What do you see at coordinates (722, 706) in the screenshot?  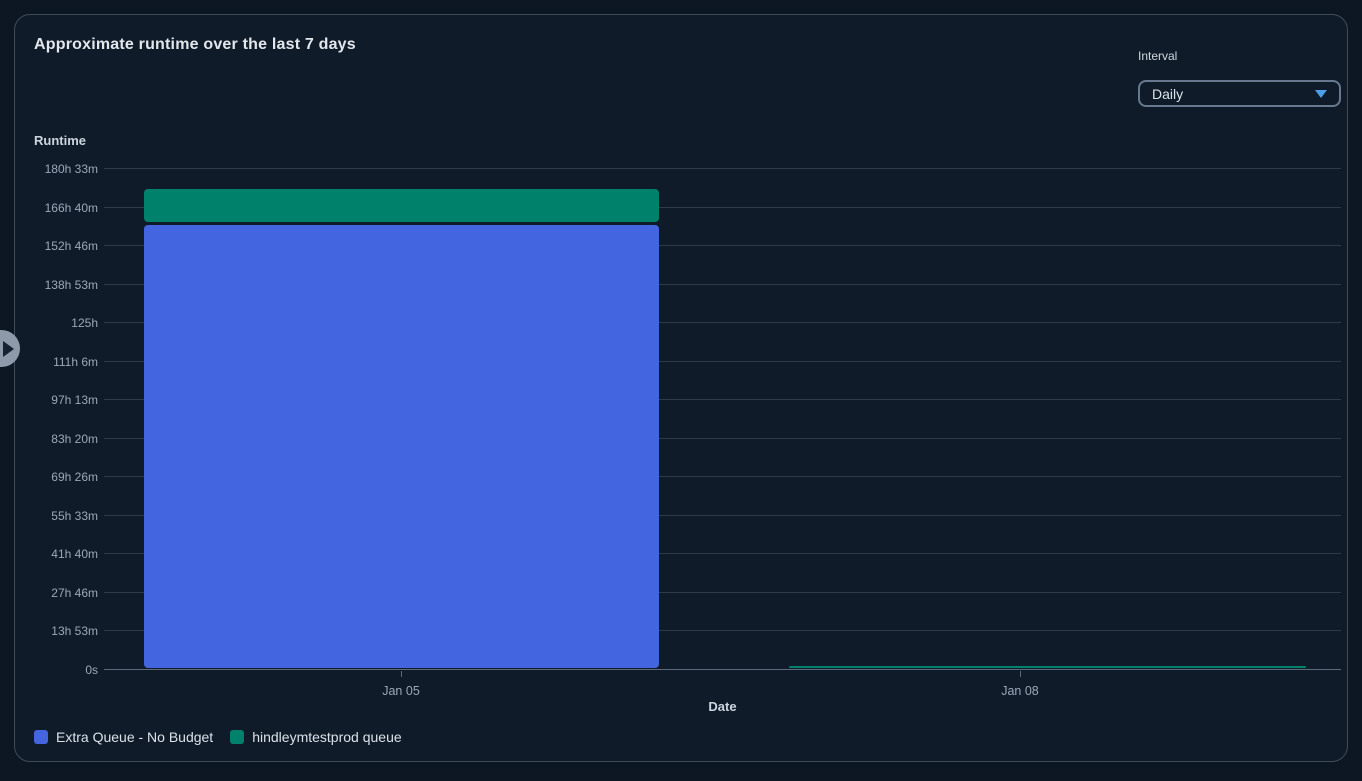 I see `x-axis-title: Date` at bounding box center [722, 706].